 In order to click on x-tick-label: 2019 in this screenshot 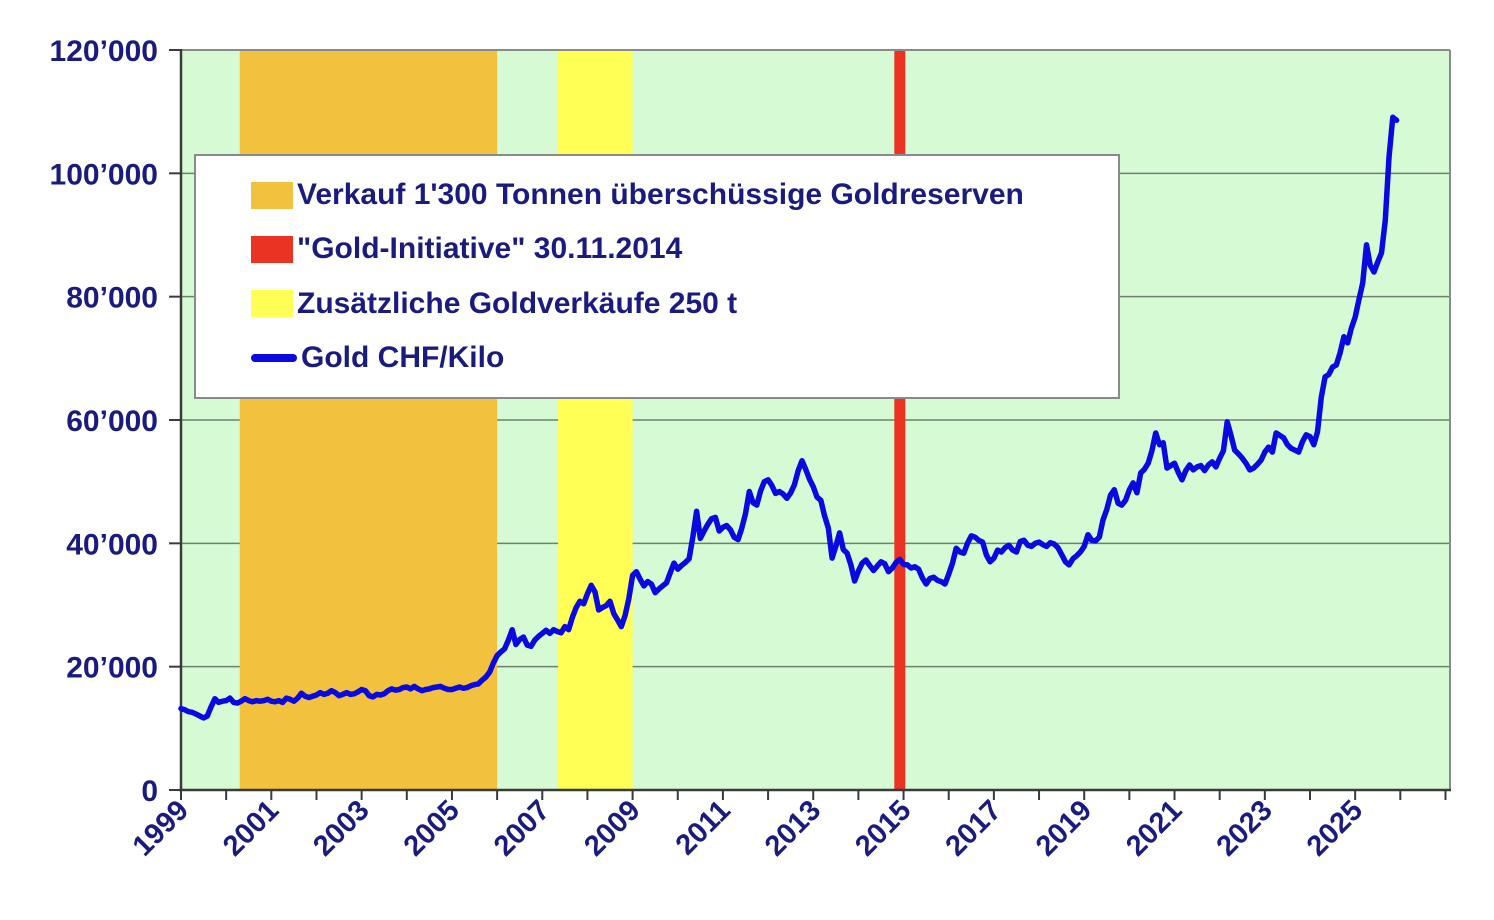, I will do `click(1064, 828)`.